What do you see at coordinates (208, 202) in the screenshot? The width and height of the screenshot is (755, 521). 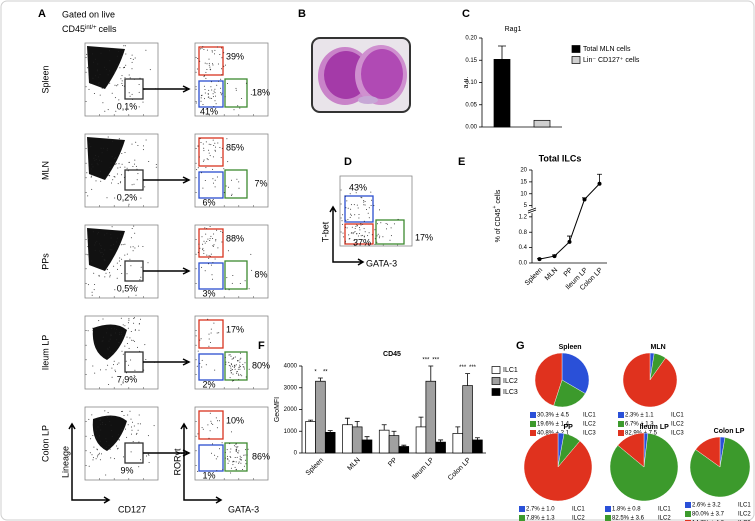 I see `gate-percent: 6%` at bounding box center [208, 202].